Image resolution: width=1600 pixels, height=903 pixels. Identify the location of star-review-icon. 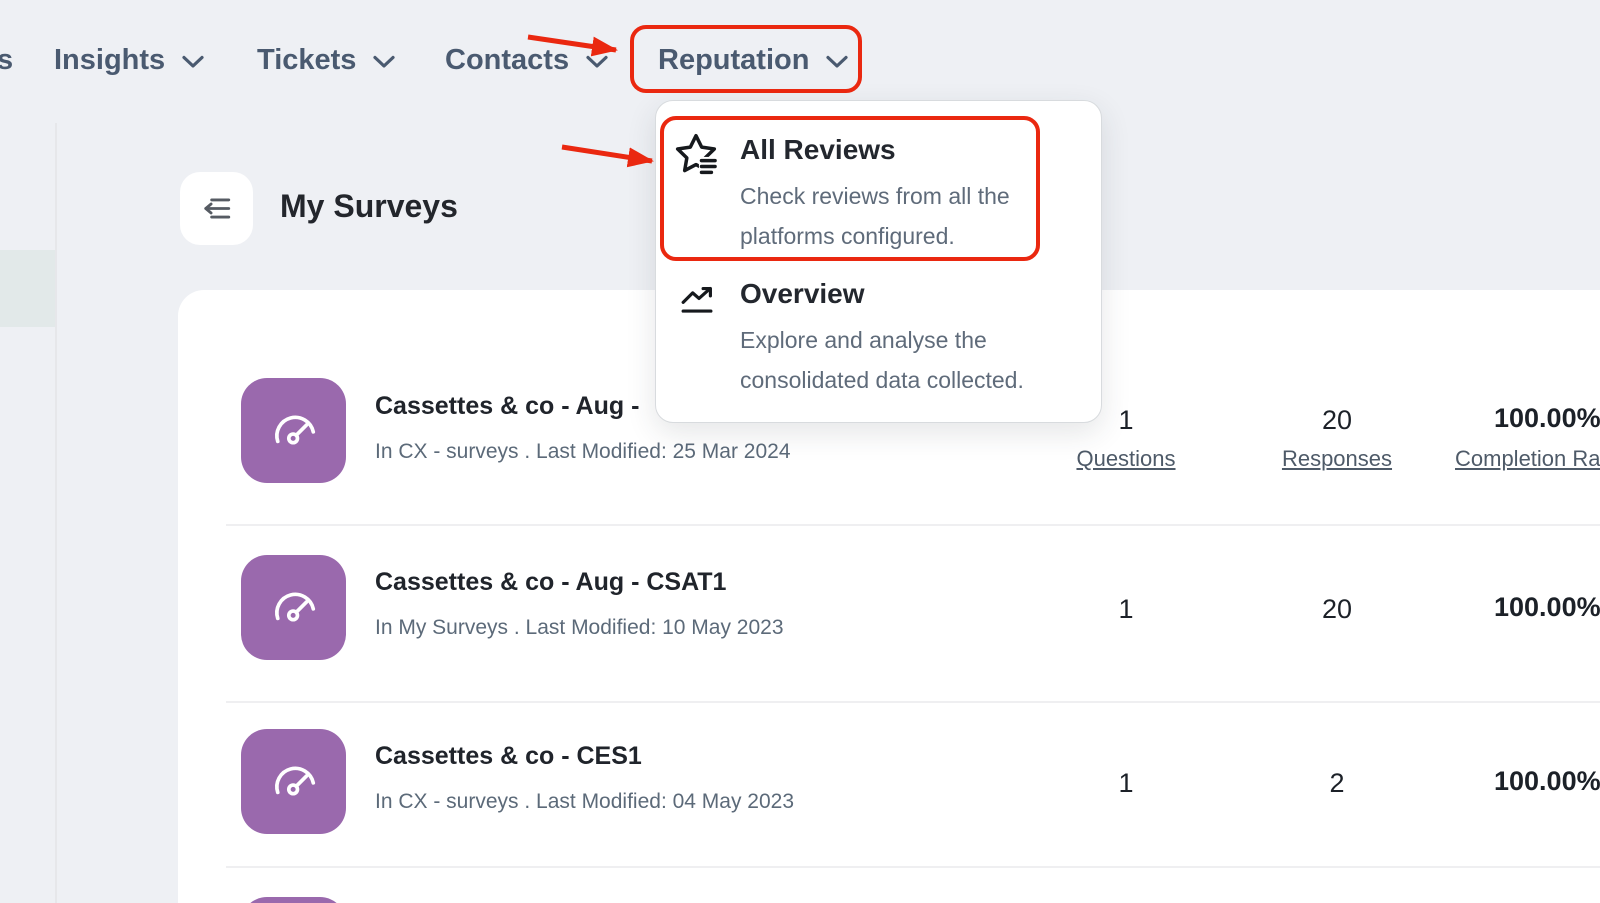
(696, 154).